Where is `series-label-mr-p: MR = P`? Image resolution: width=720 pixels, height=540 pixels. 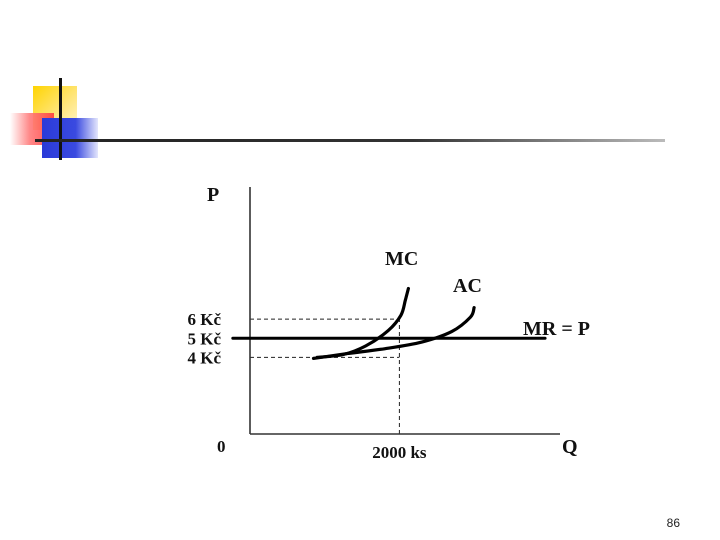
series-label-mr-p: MR = P is located at coordinates (556, 329).